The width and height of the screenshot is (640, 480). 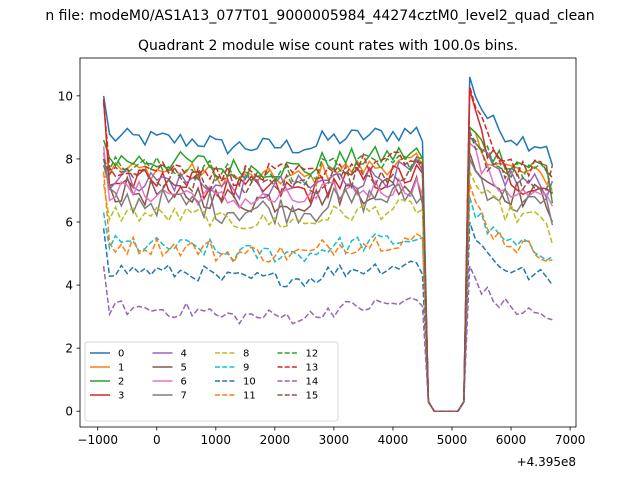 I want to click on legend-label-8: 8, so click(x=246, y=354).